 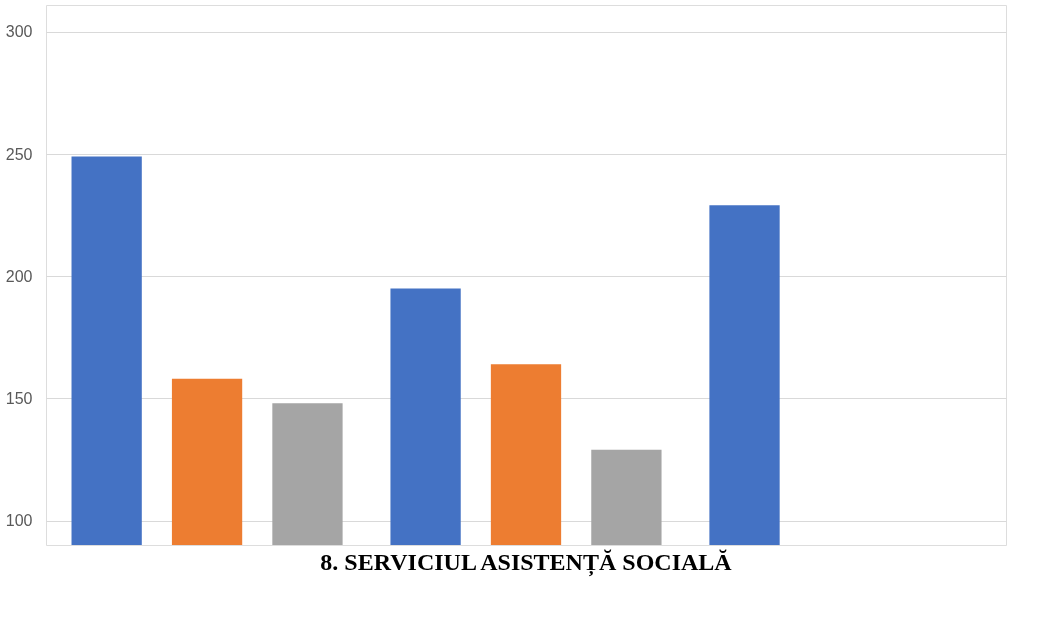 I want to click on text: 8. SERVICIUL ASISTENȚĂ SOCIALĂ, so click(x=526, y=563).